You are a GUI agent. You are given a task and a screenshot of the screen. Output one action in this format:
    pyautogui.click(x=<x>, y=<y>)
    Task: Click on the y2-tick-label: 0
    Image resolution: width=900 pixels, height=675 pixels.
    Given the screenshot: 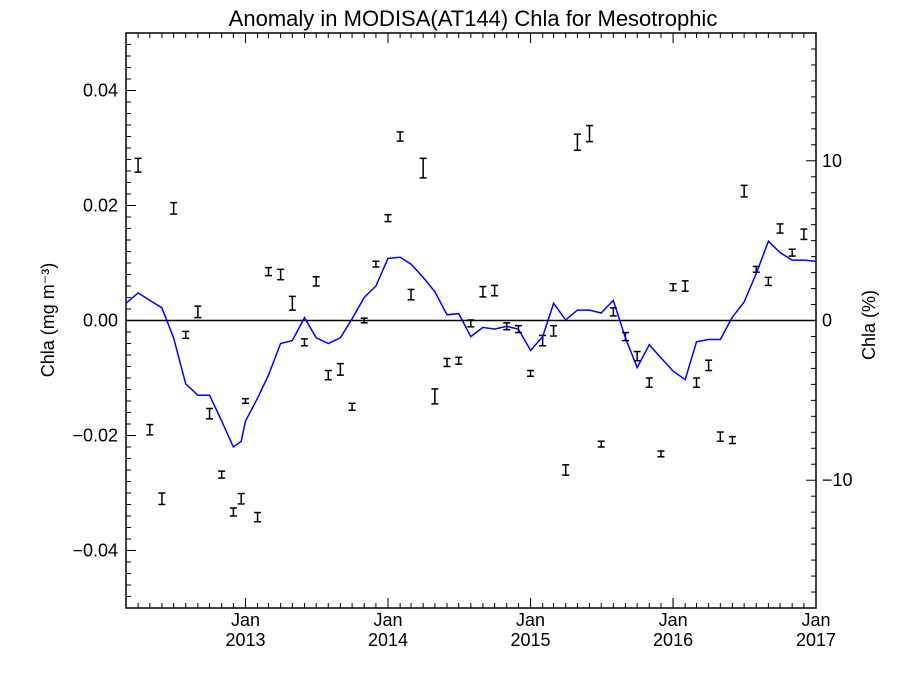 What is the action you would take?
    pyautogui.click(x=827, y=321)
    